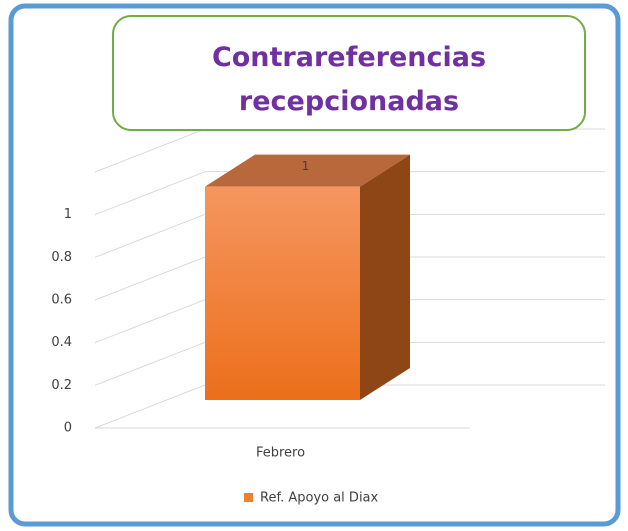  What do you see at coordinates (319, 498) in the screenshot?
I see `legend-label: Ref. Apoyo al Diax` at bounding box center [319, 498].